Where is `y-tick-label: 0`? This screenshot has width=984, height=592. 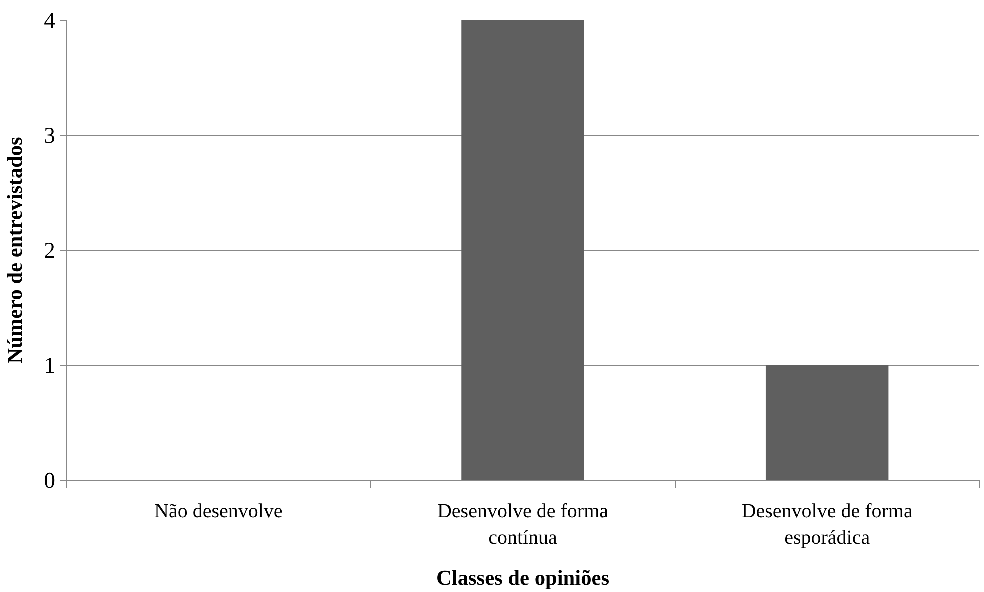
y-tick-label: 0 is located at coordinates (50, 480).